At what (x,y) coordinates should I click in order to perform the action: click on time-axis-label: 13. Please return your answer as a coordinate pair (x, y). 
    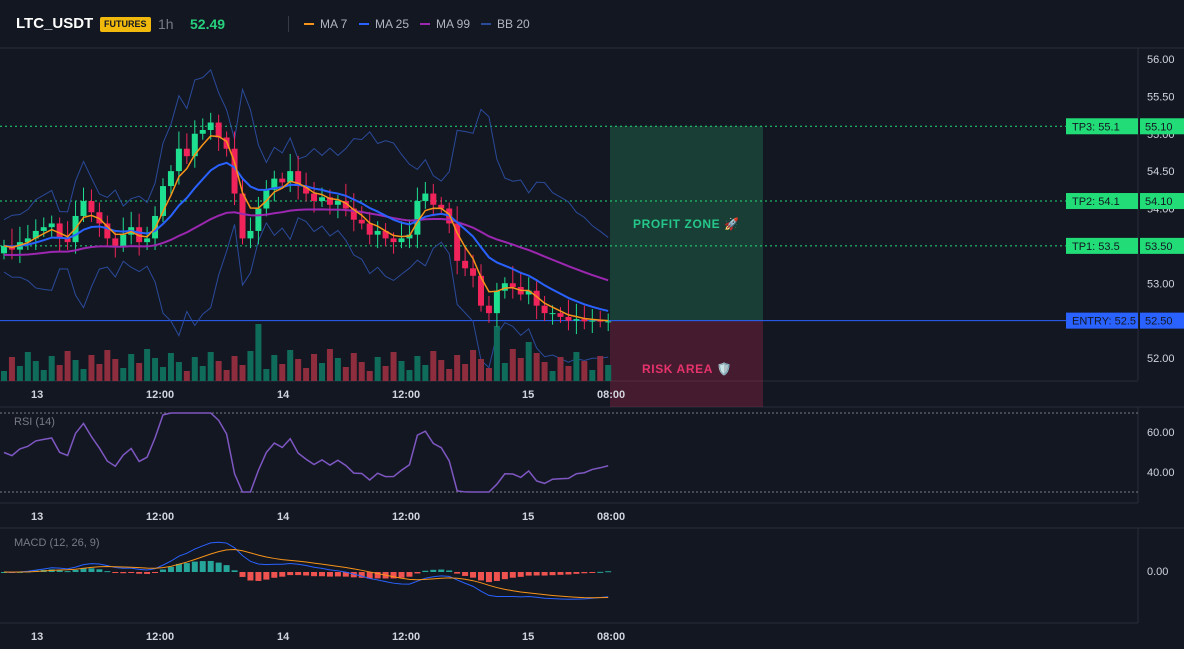
    Looking at the image, I should click on (37, 395).